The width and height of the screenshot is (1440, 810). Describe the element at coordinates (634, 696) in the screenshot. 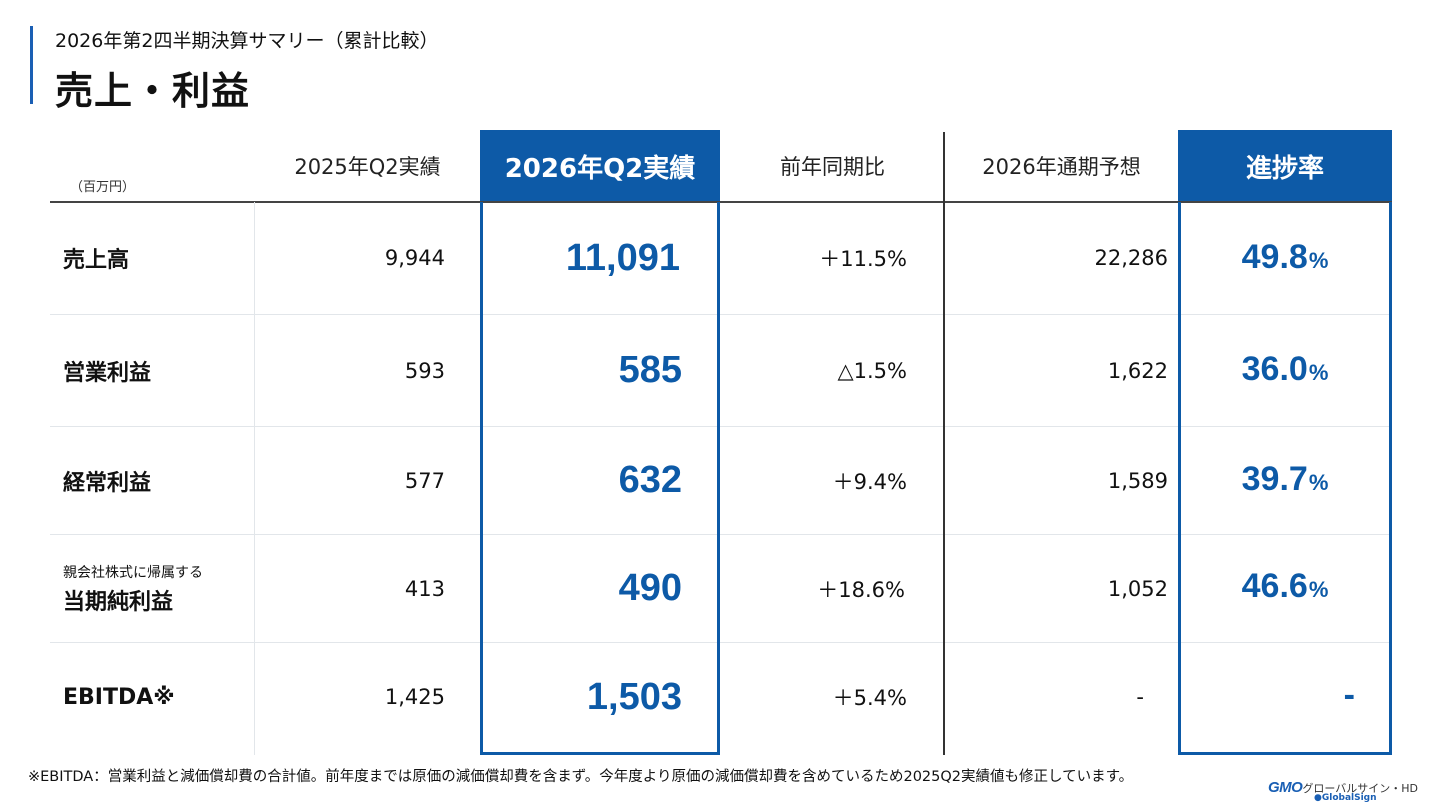

I see `cell-curr: 1,503` at that location.